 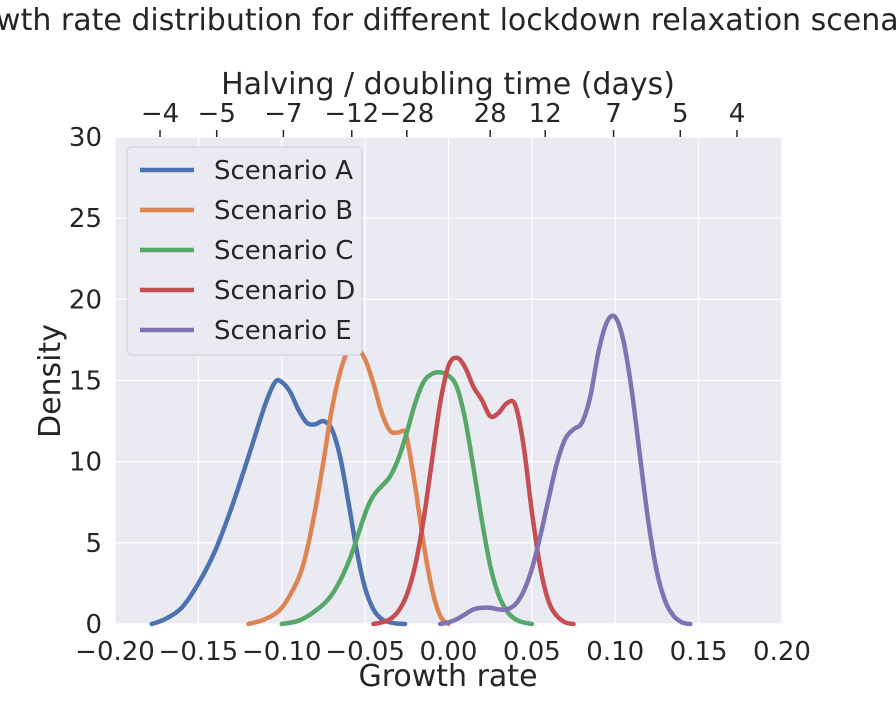 I want to click on legend-entry-label: Scenario A, so click(x=283, y=171).